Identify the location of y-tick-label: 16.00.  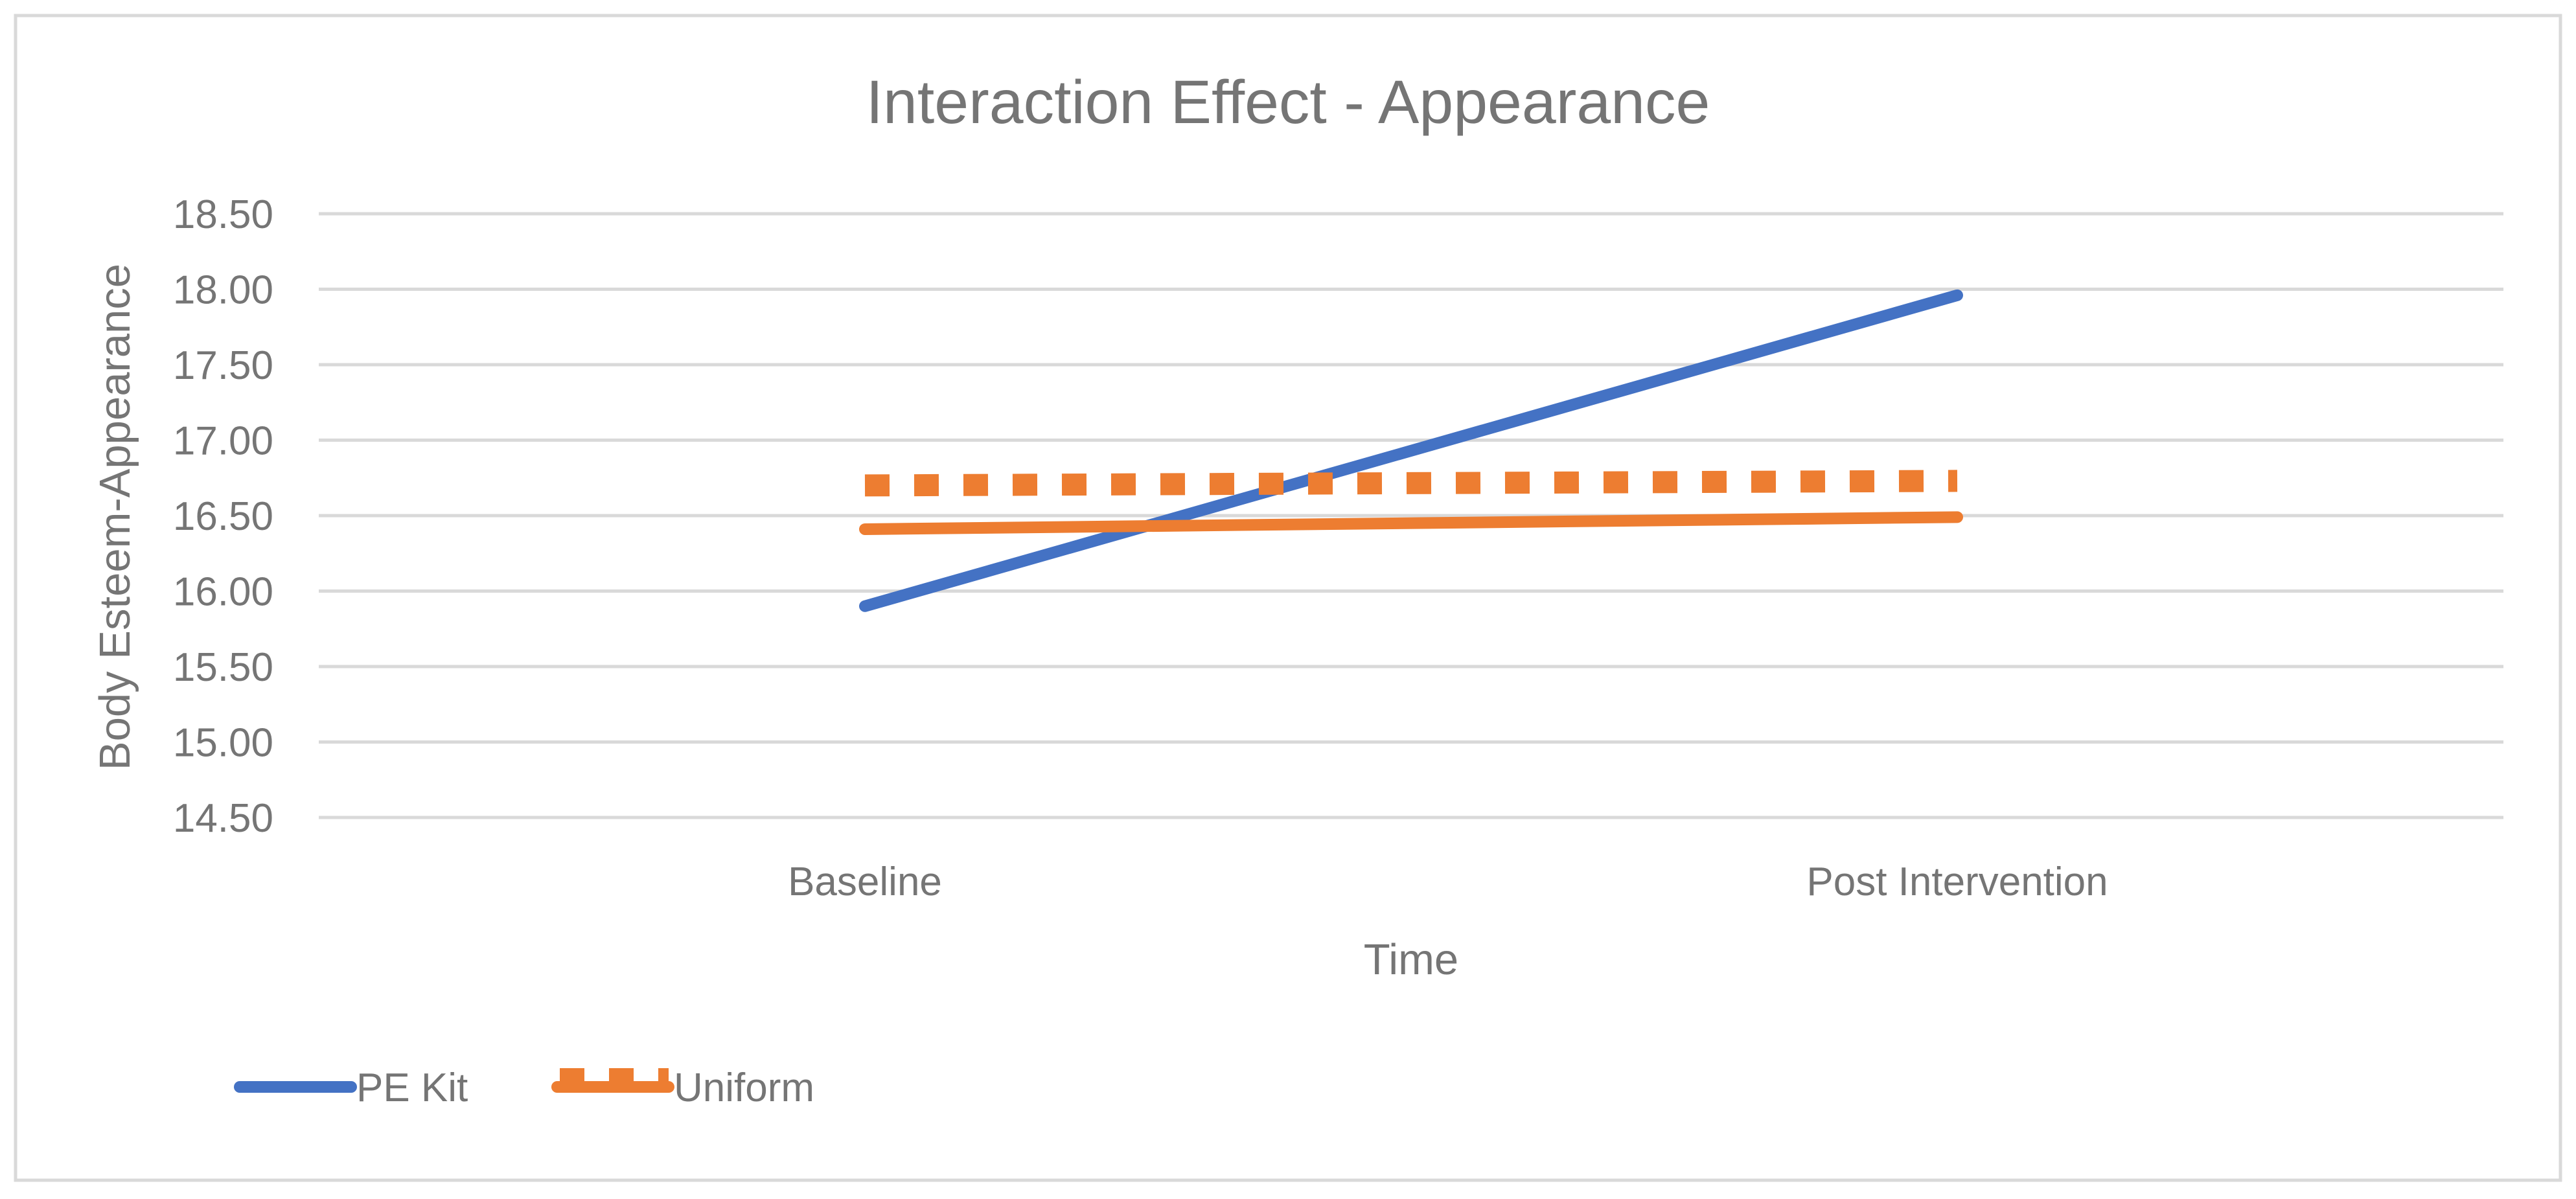
(223, 593).